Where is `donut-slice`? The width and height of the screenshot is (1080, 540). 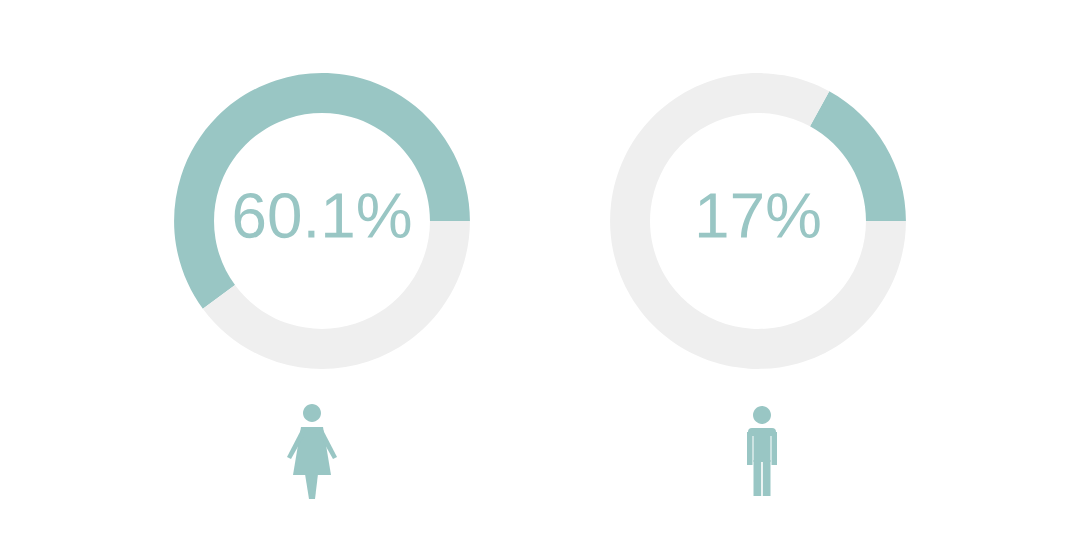
donut-slice is located at coordinates (322, 191).